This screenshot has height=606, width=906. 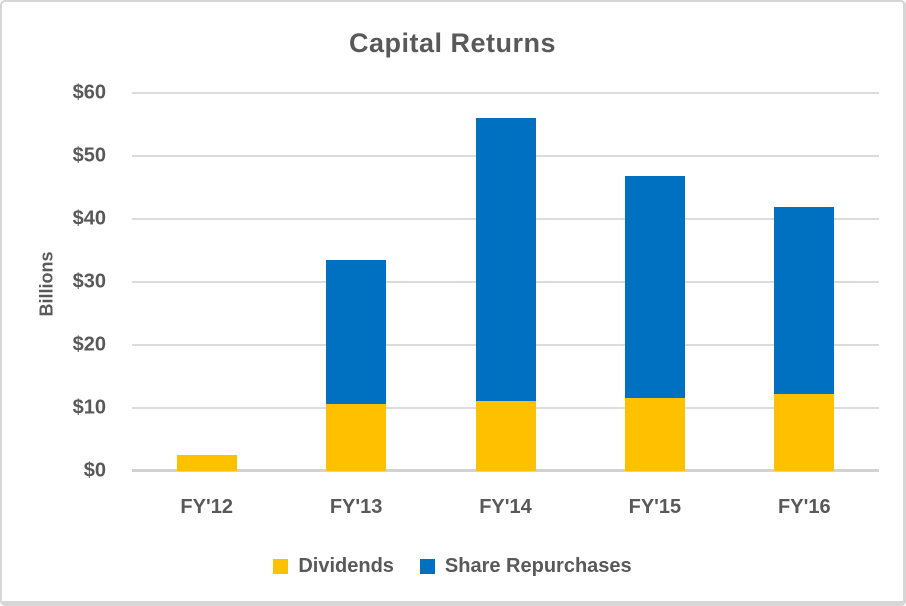 I want to click on y-tick-label: $20, so click(x=89, y=344).